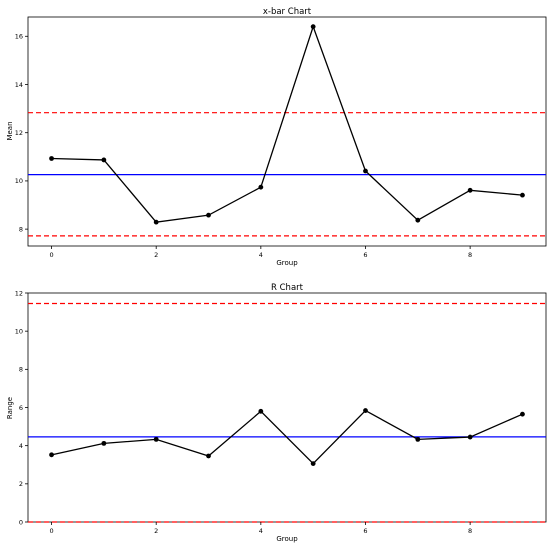  What do you see at coordinates (10, 408) in the screenshot?
I see `y-axis-label: Range` at bounding box center [10, 408].